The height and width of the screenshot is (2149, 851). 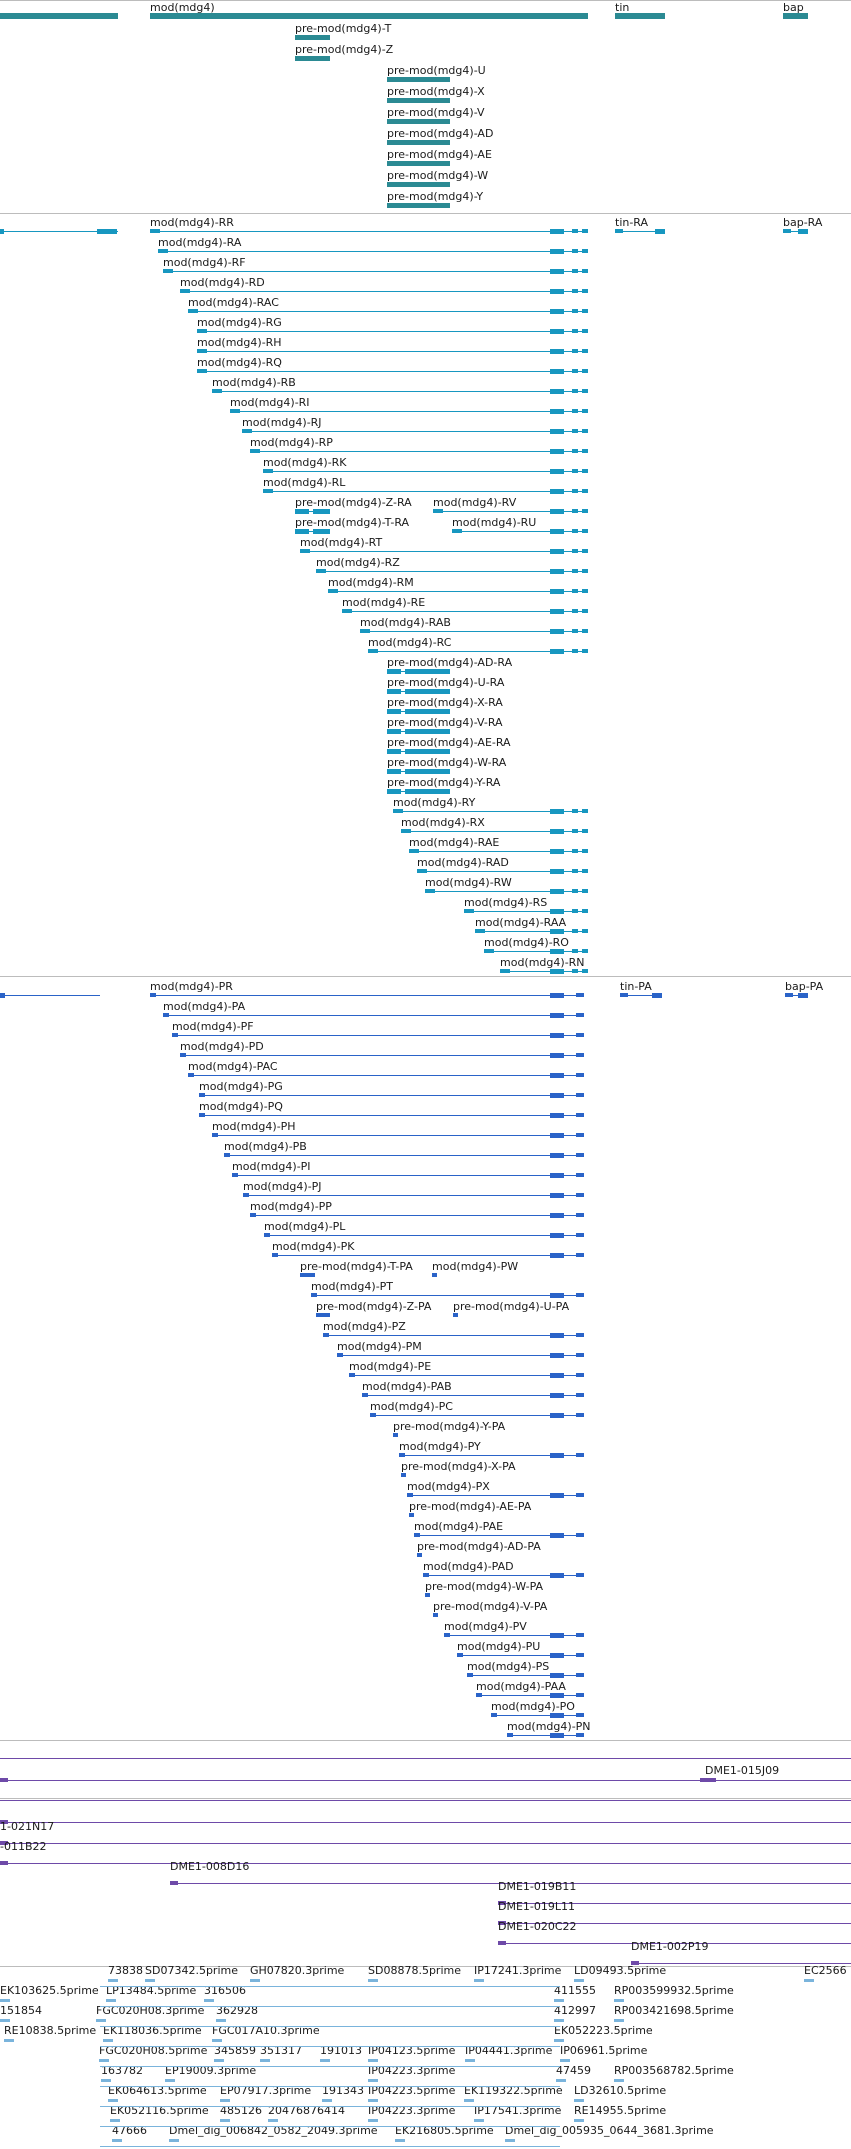 What do you see at coordinates (379, 1346) in the screenshot?
I see `protein-label: mod(mdg4)-PM` at bounding box center [379, 1346].